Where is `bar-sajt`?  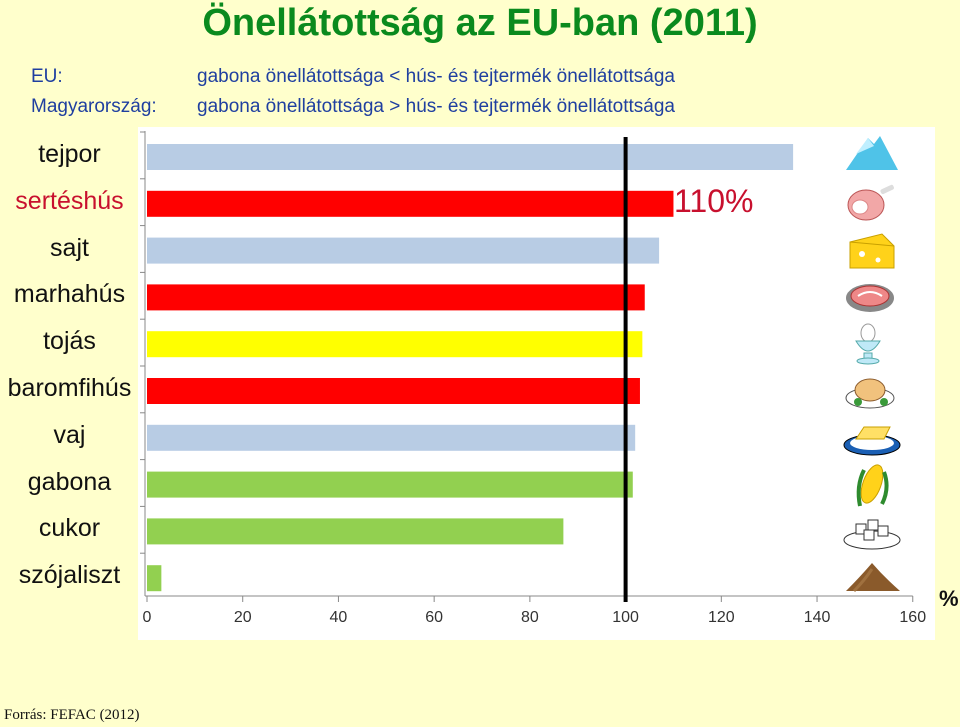 bar-sajt is located at coordinates (403, 250).